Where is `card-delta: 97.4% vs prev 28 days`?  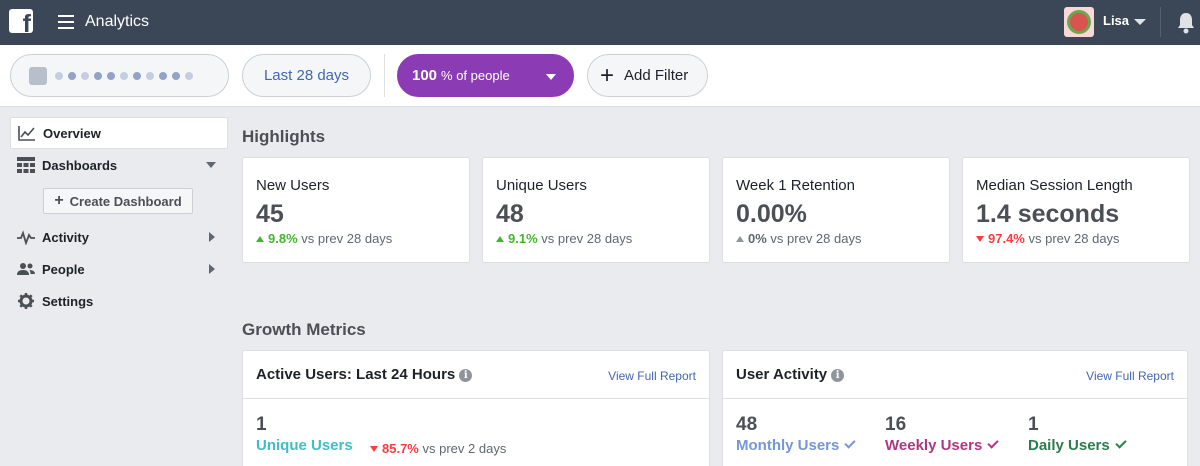 card-delta: 97.4% vs prev 28 days is located at coordinates (1048, 238).